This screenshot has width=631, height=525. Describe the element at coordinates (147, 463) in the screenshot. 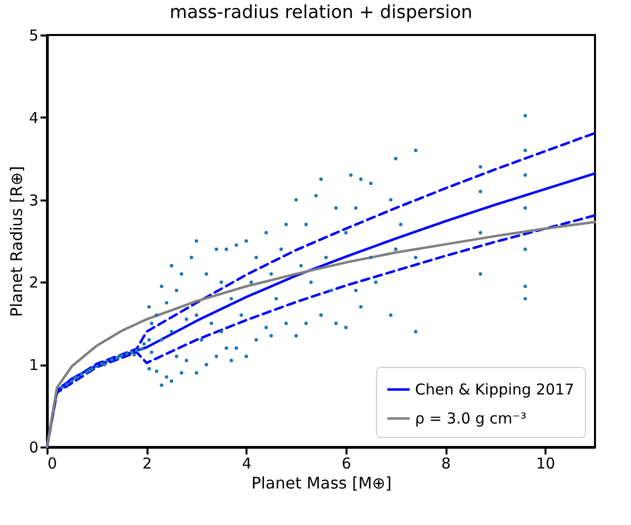

I see `x-tick-label: 2` at that location.